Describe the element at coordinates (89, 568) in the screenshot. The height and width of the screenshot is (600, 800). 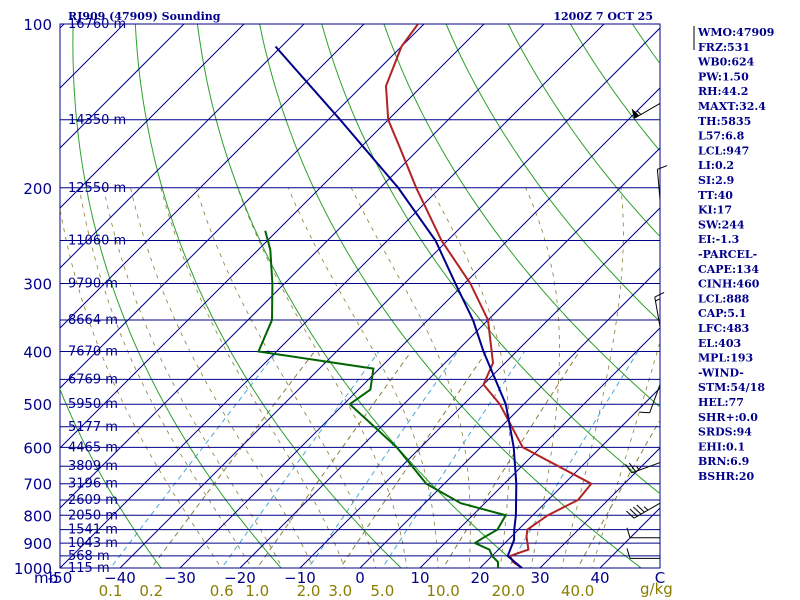
I see `height-label: 115 m` at that location.